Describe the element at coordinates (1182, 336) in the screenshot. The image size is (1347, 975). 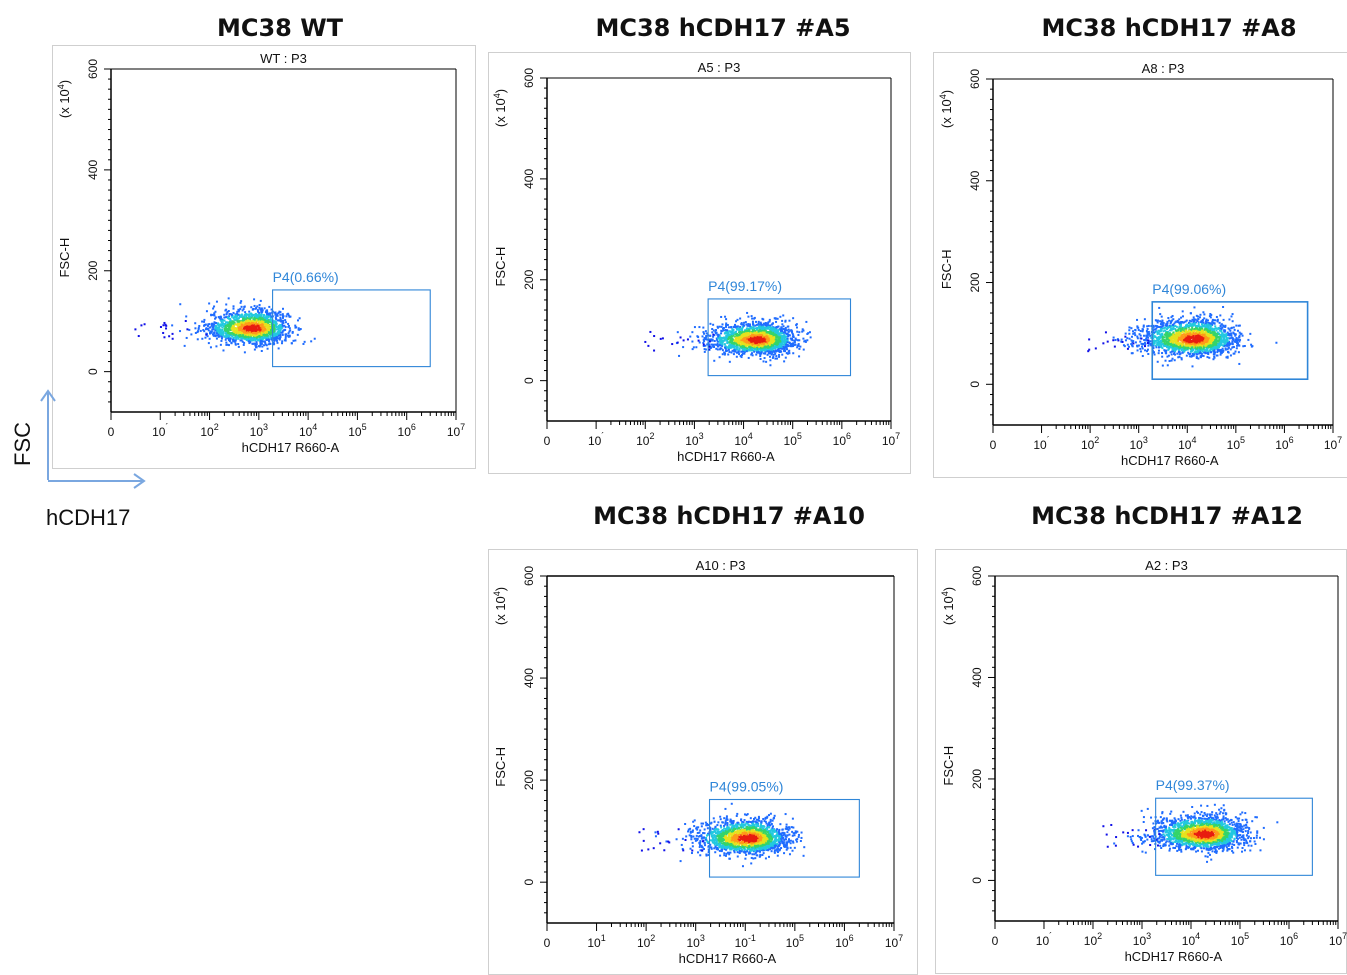
I see `event-points` at that location.